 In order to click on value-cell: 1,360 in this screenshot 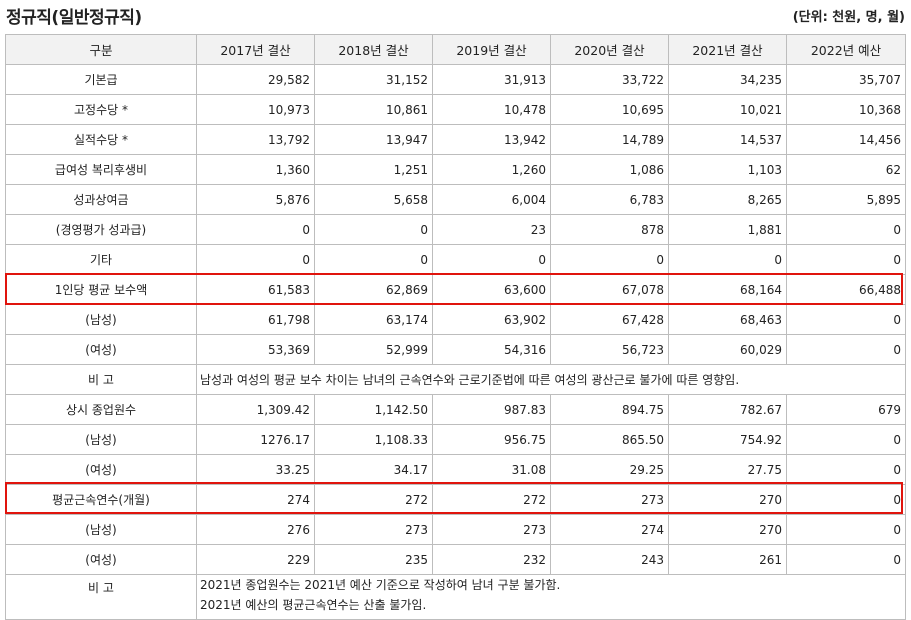, I will do `click(255, 169)`.